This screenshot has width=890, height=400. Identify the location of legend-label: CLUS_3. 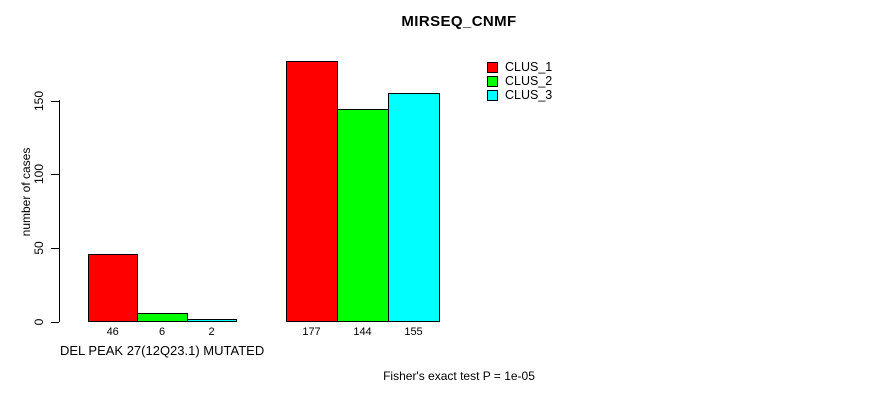
(529, 94).